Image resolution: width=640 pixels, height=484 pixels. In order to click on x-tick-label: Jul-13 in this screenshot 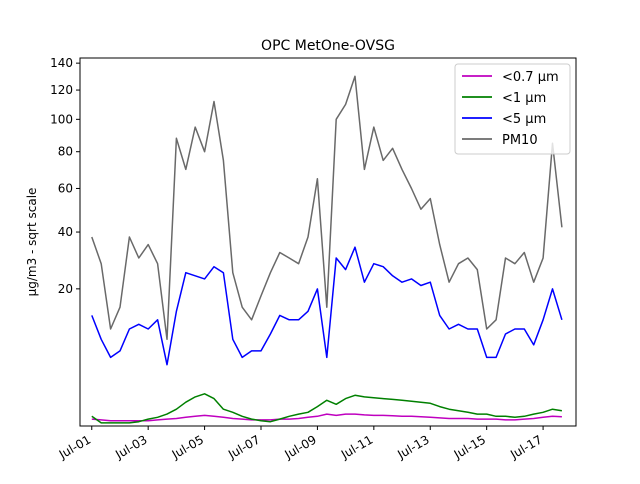, I will do `click(412, 447)`.